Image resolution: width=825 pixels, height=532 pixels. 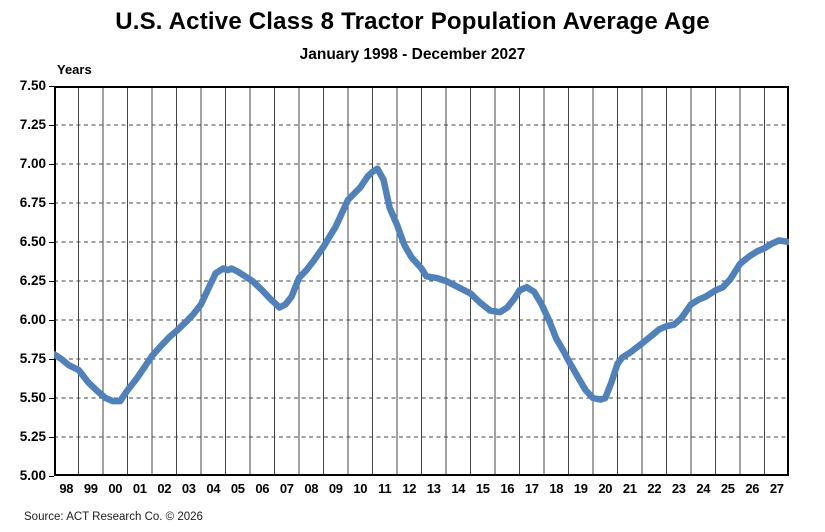 What do you see at coordinates (776, 488) in the screenshot?
I see `x-tick-label: 27` at bounding box center [776, 488].